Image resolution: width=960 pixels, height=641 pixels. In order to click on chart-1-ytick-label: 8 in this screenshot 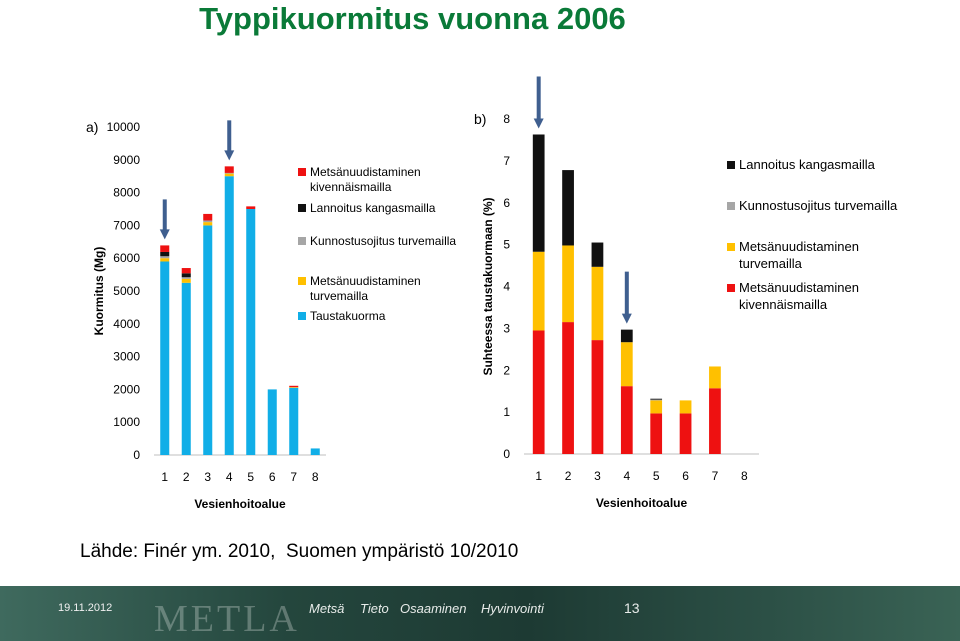, I will do `click(506, 119)`.